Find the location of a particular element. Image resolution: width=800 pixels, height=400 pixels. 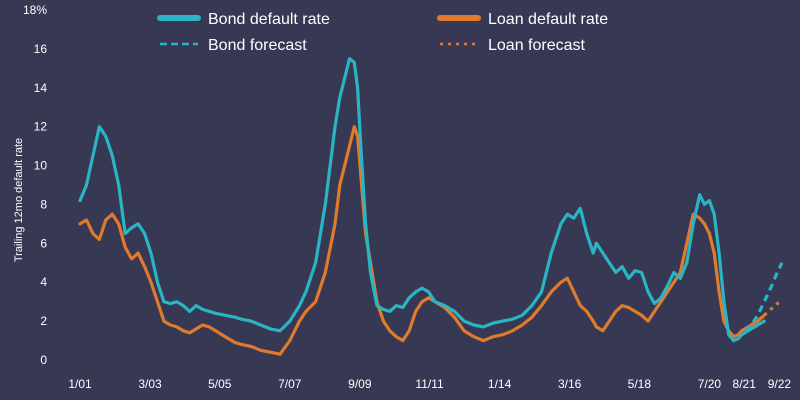

x-tick-label: 8/21 is located at coordinates (745, 384).